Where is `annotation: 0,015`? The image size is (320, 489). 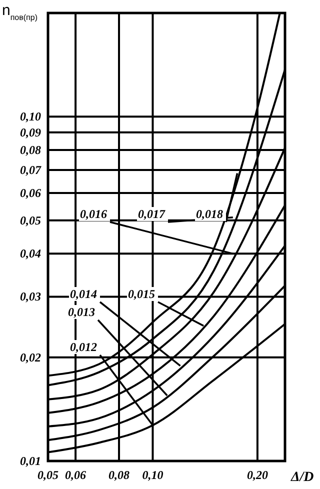 annotation: 0,015 is located at coordinates (141, 294).